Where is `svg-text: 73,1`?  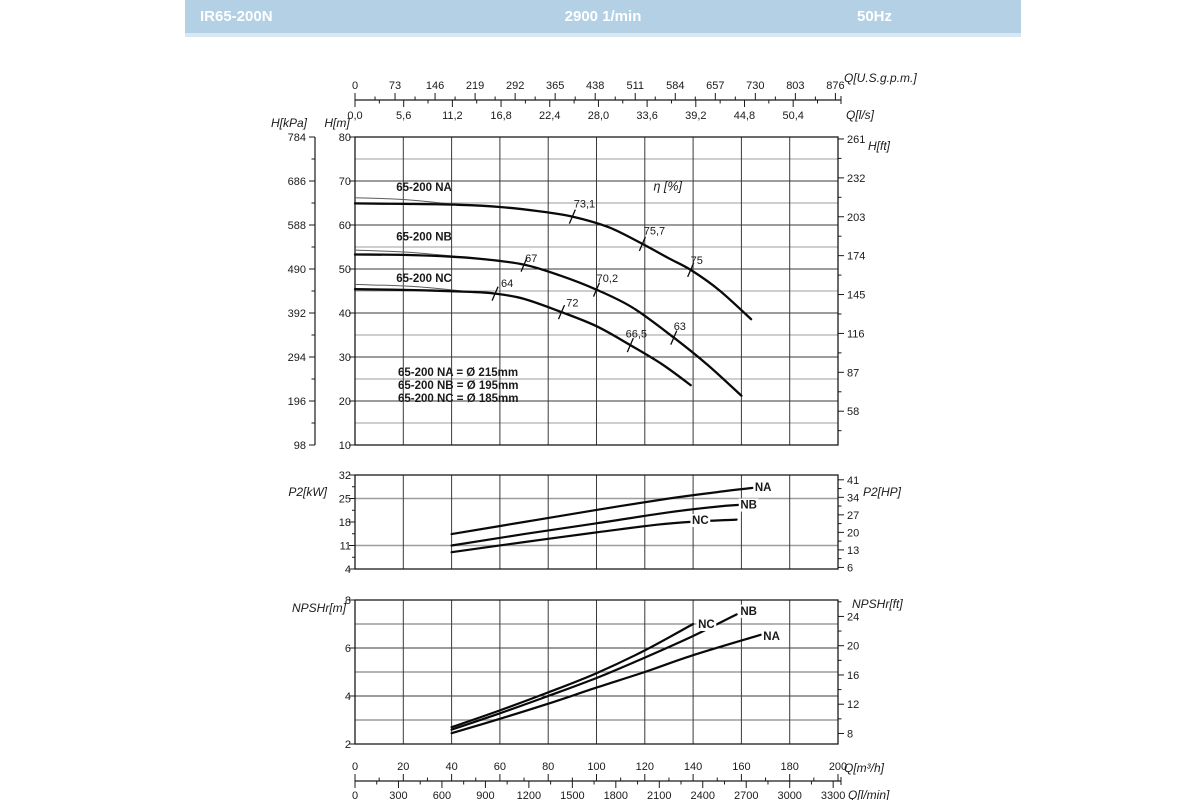
svg-text: 73,1 is located at coordinates (584, 204).